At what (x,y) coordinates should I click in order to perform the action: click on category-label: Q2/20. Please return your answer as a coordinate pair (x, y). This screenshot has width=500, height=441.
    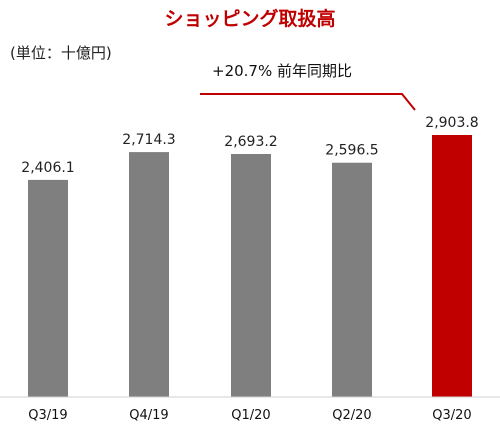
    Looking at the image, I should click on (351, 415).